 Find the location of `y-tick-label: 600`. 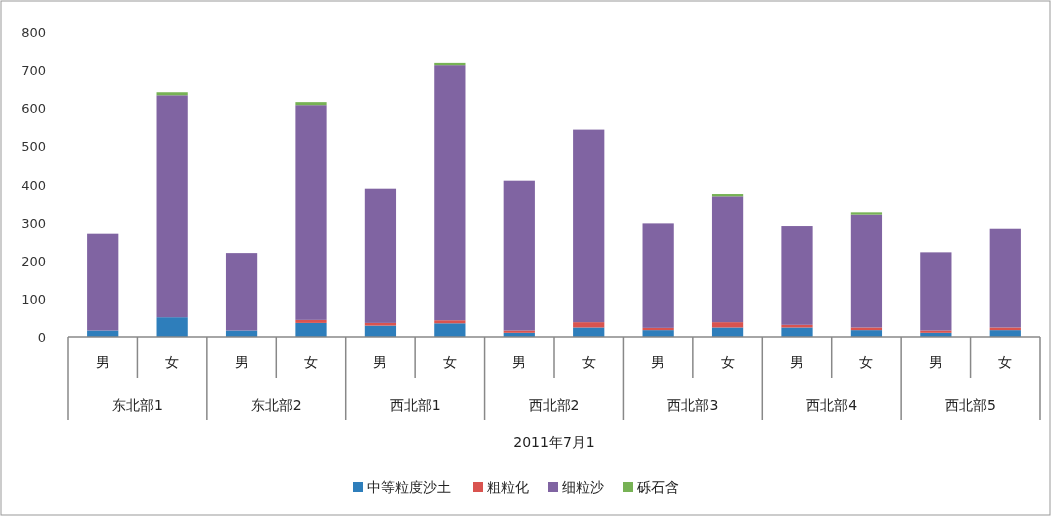

y-tick-label: 600 is located at coordinates (33, 109).